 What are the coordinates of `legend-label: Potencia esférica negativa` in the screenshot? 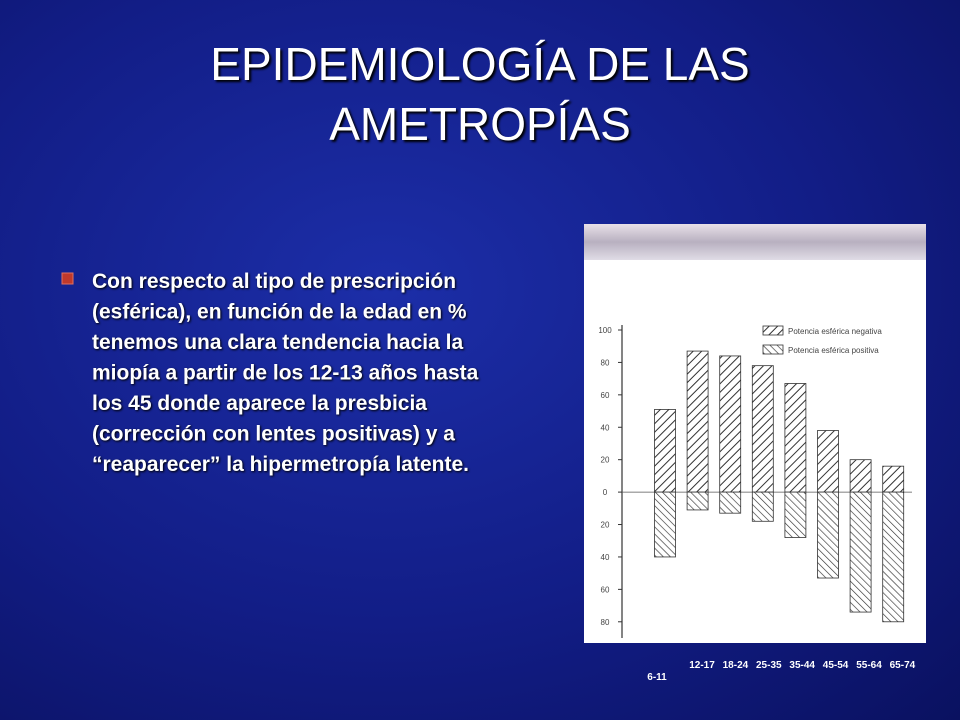 It's located at (835, 331).